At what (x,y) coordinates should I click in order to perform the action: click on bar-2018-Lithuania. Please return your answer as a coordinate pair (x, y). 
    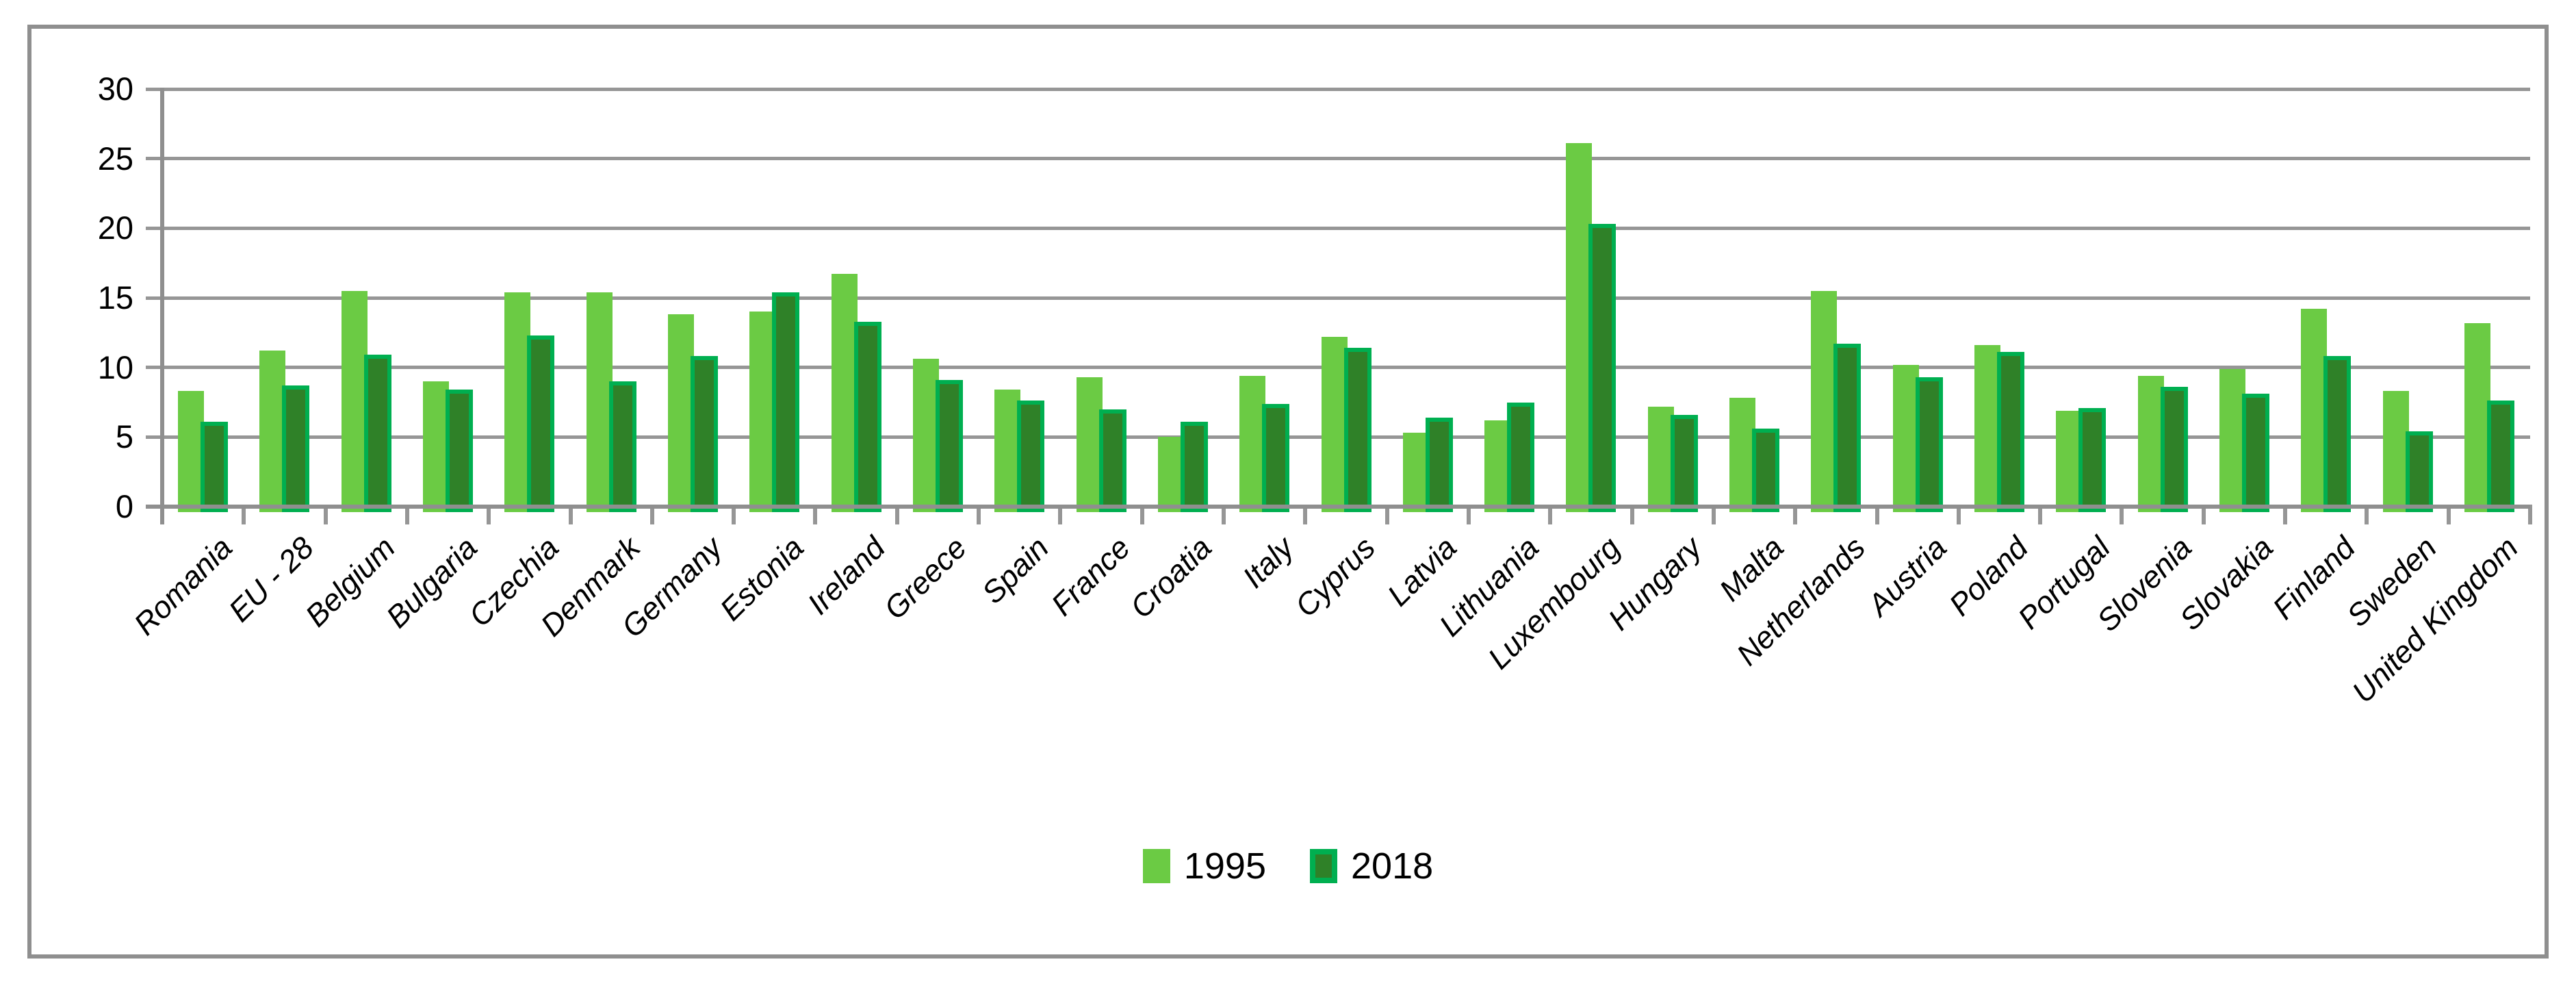
    Looking at the image, I should click on (1521, 457).